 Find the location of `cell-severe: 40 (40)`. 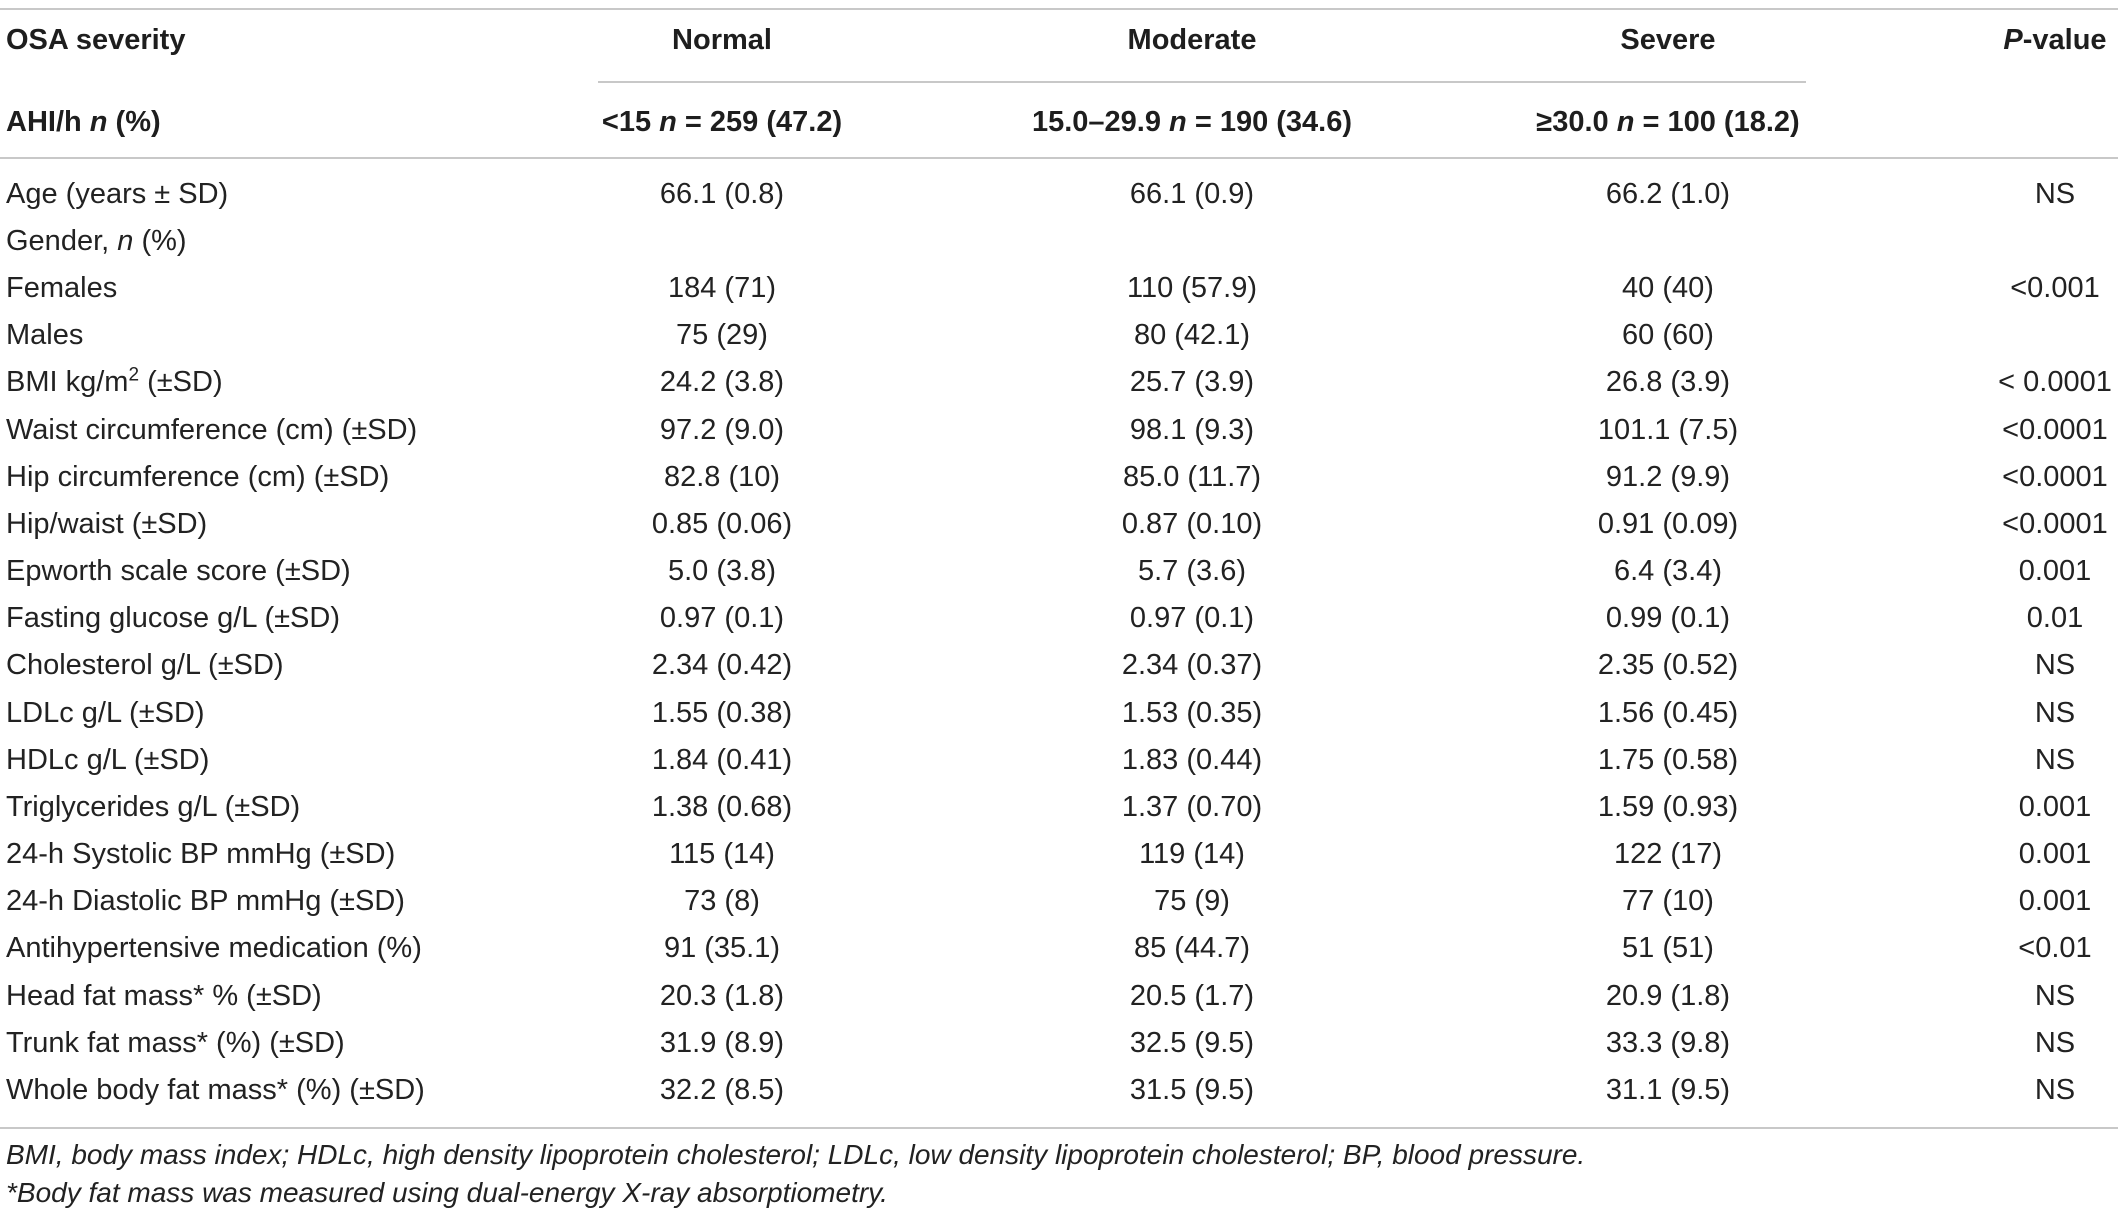

cell-severe: 40 (40) is located at coordinates (1668, 288).